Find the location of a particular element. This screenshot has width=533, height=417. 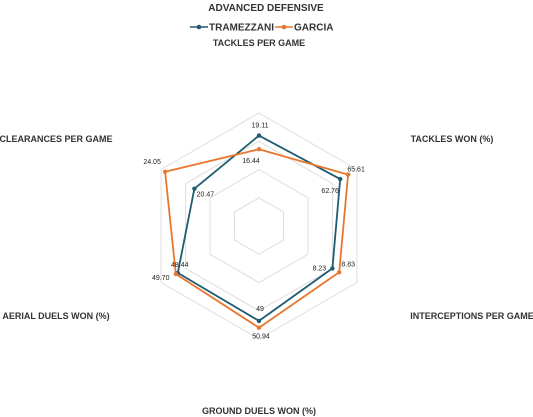

data-label-garcia-4: 49.70 is located at coordinates (161, 278).